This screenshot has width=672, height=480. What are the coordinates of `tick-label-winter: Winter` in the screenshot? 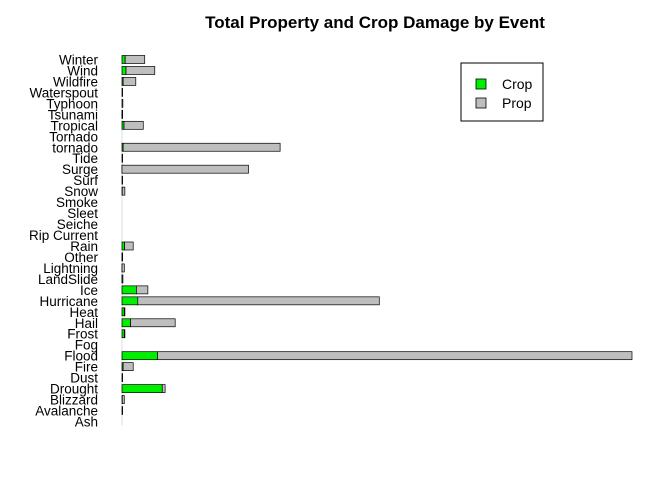 It's located at (79, 60).